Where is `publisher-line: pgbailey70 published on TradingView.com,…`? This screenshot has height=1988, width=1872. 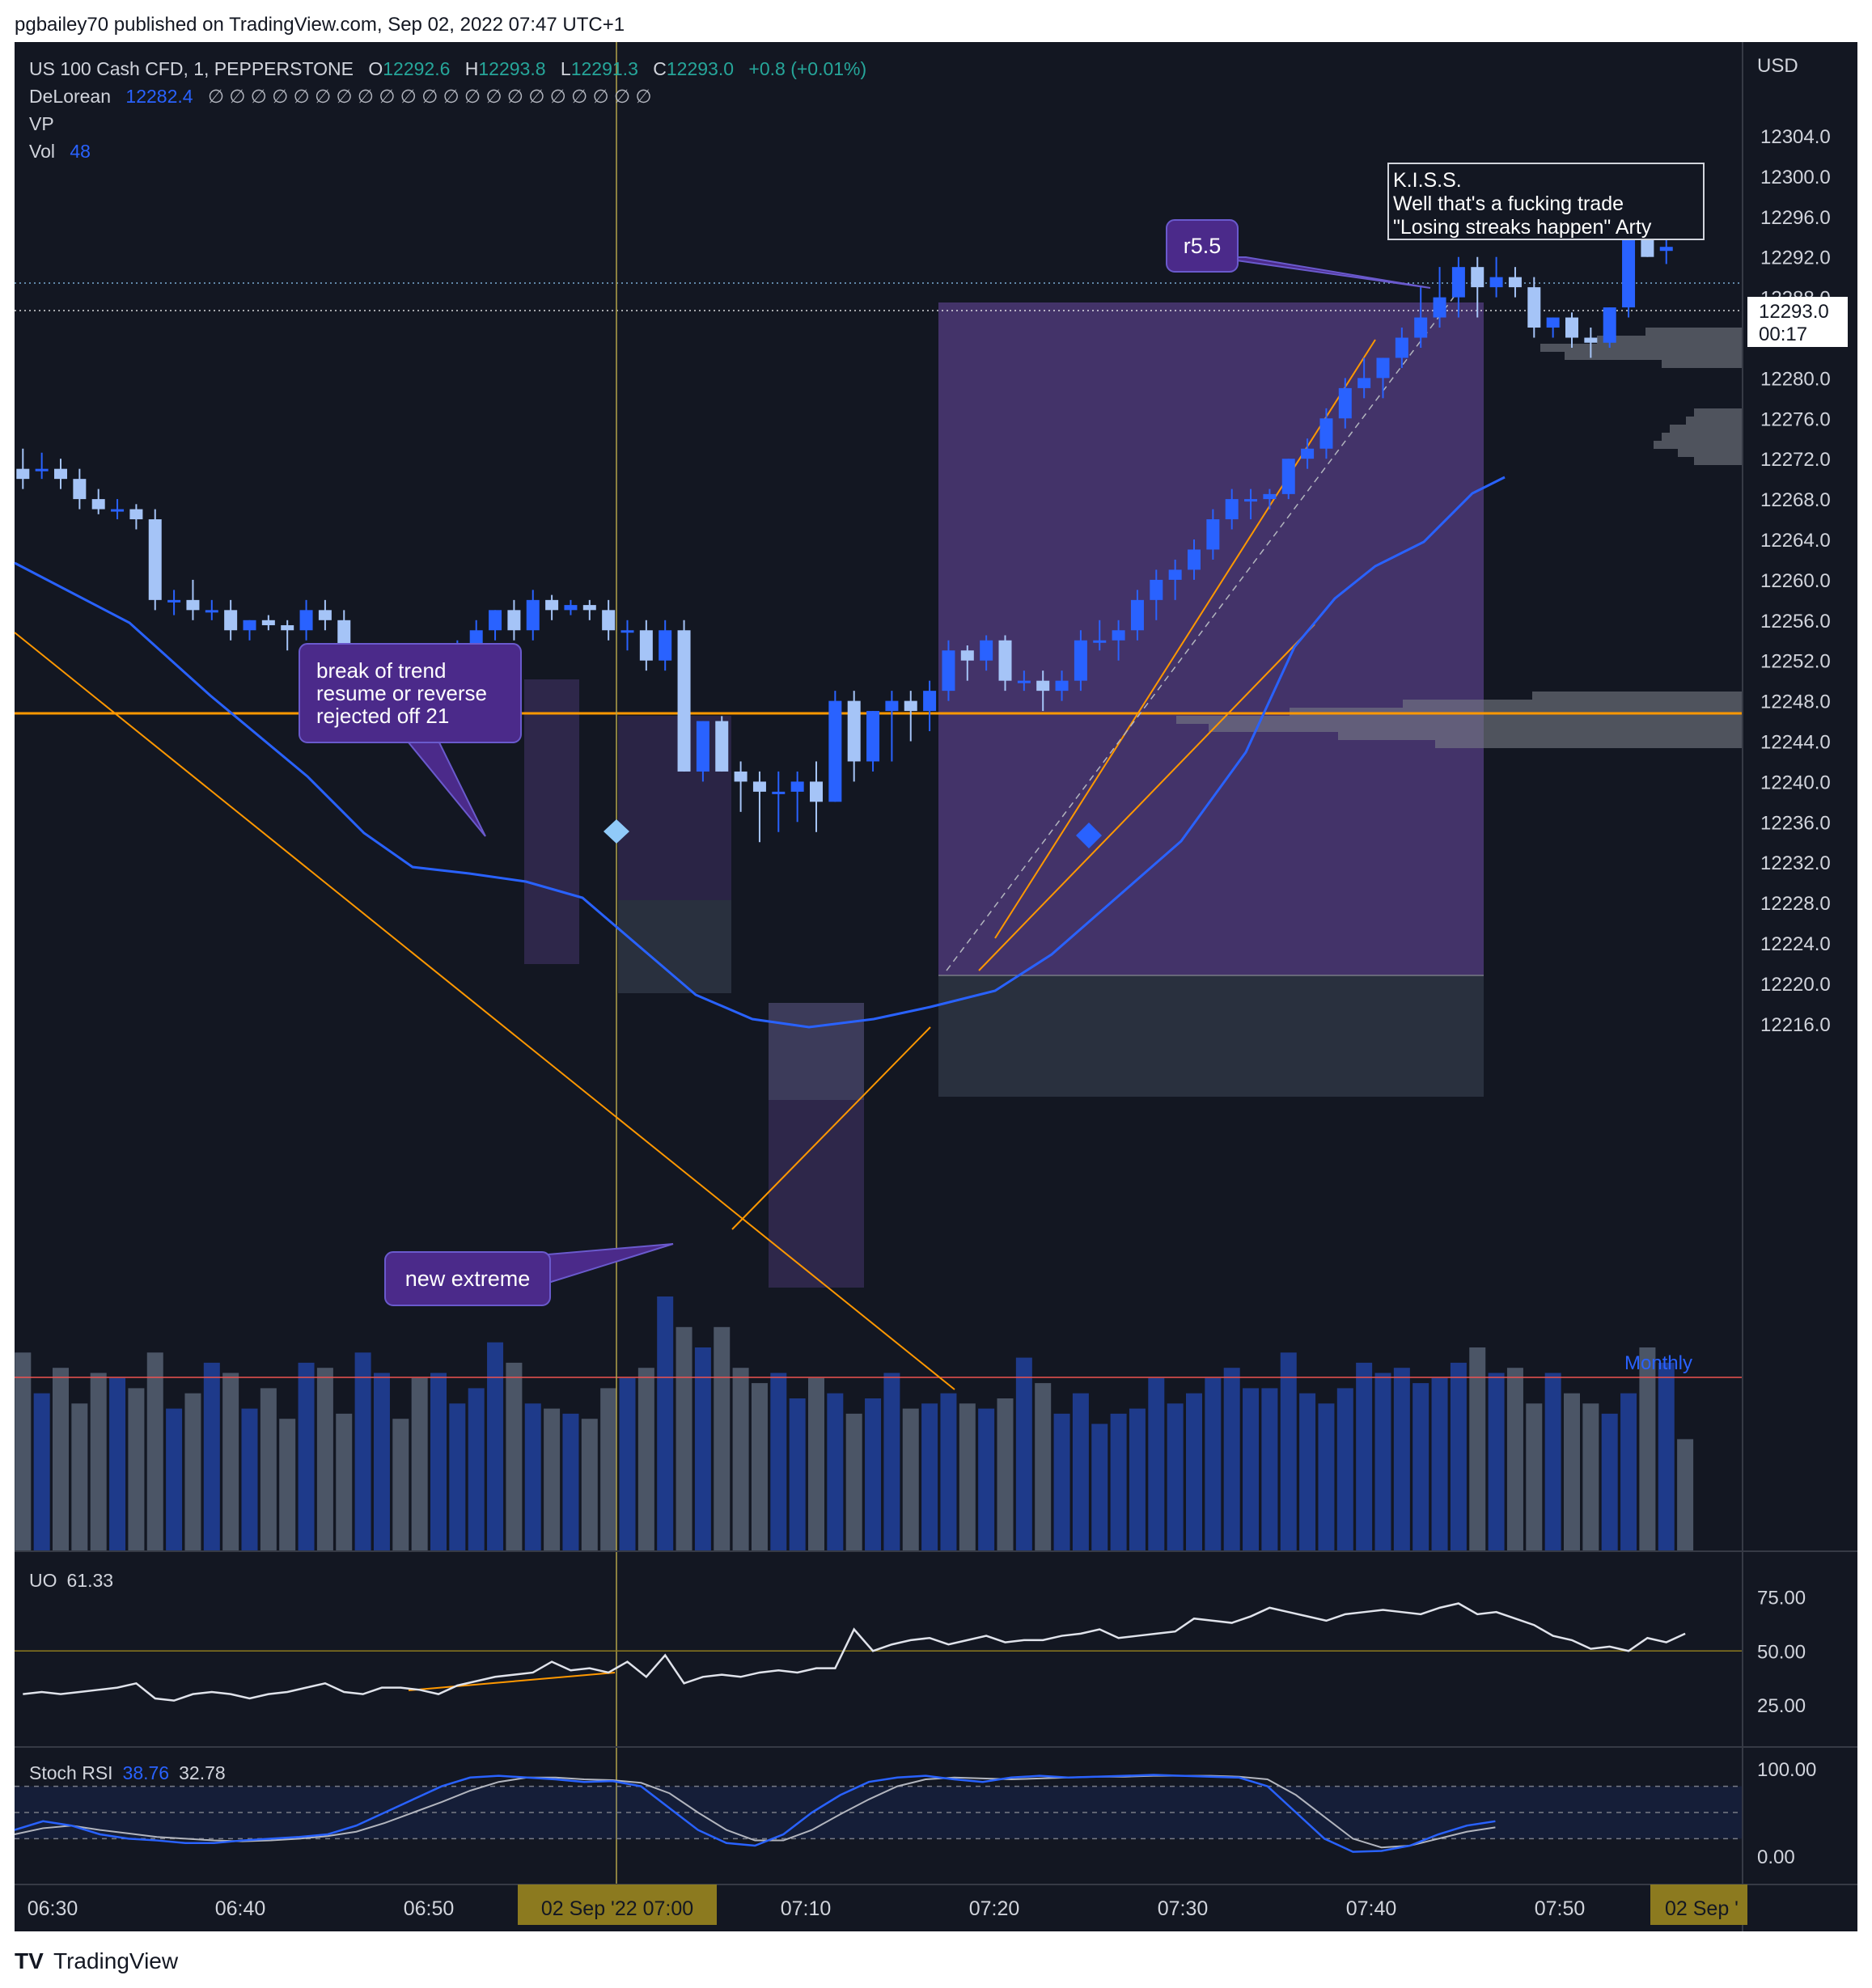
publisher-line: pgbailey70 published on TradingView.com,… is located at coordinates (320, 25).